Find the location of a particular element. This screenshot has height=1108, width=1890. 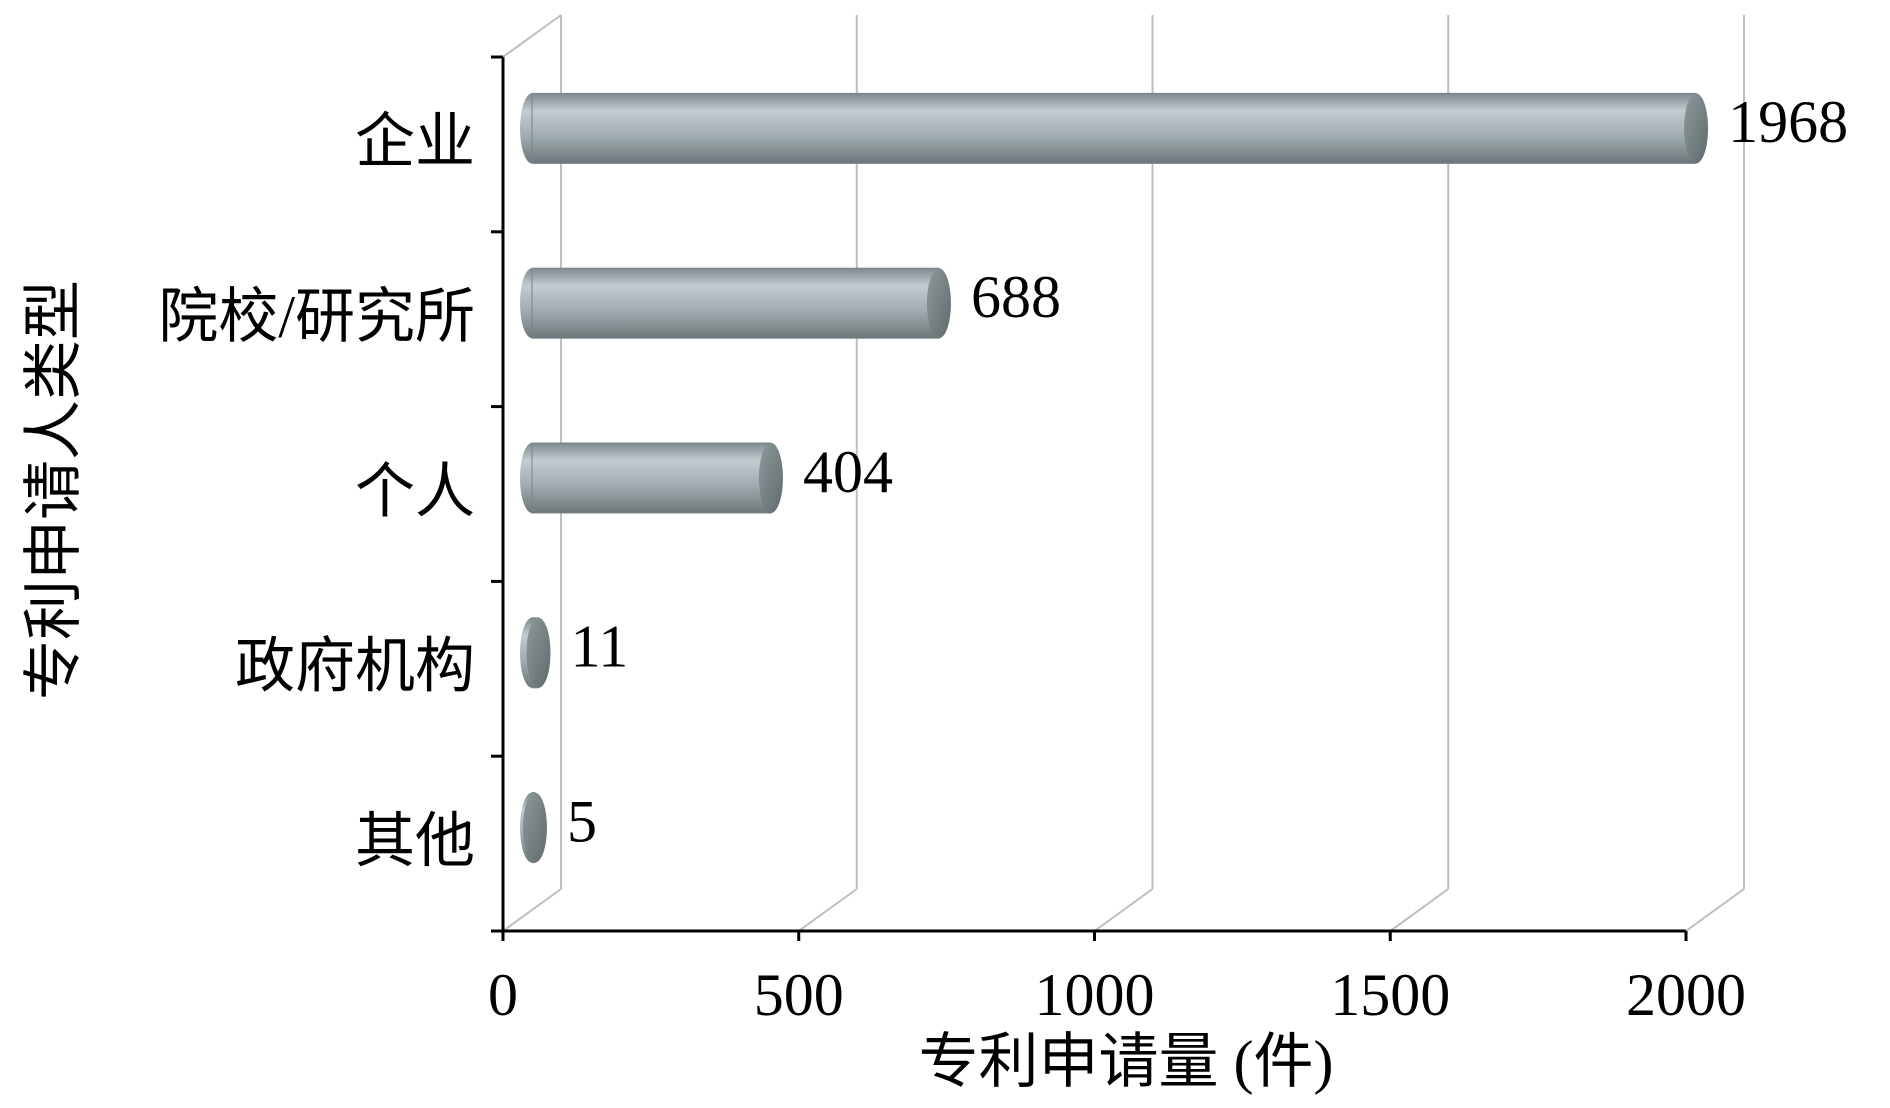

value-label: 404 is located at coordinates (848, 472).